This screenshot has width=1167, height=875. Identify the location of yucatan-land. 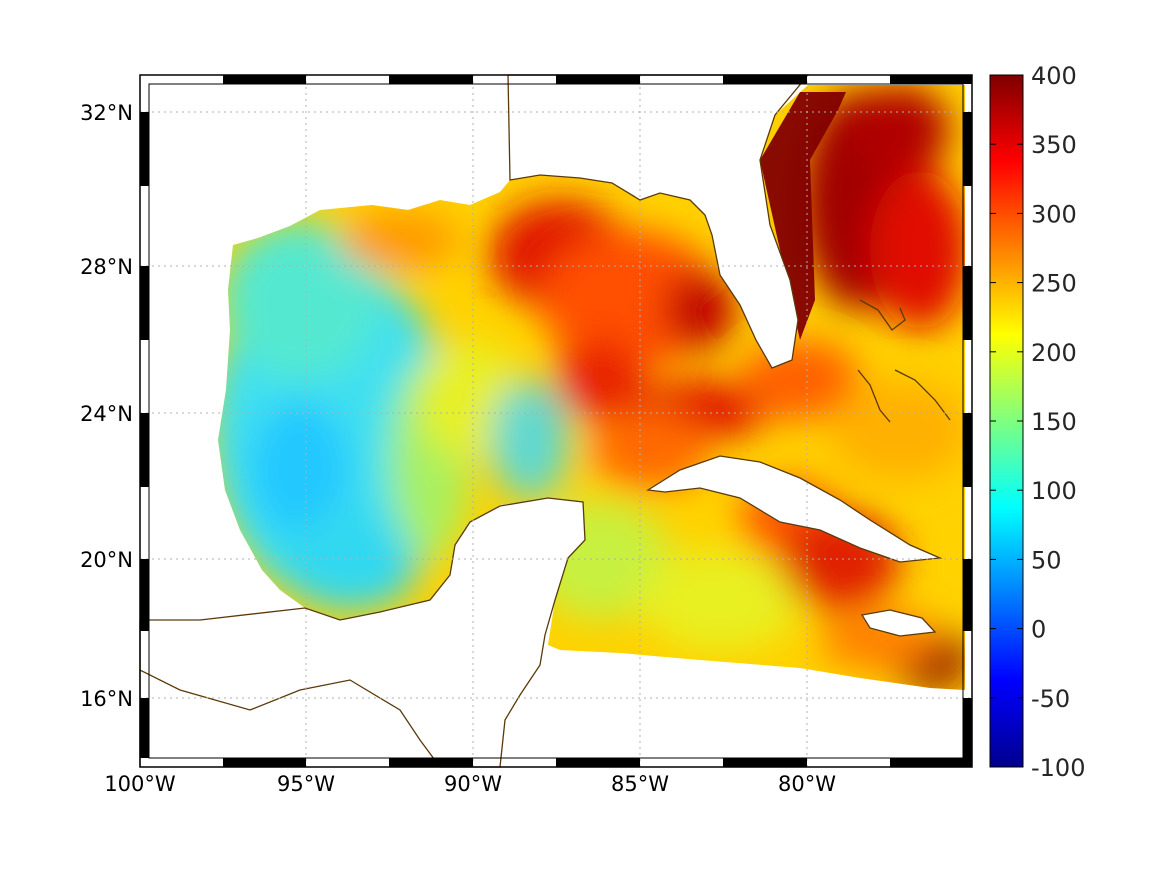
(362, 632).